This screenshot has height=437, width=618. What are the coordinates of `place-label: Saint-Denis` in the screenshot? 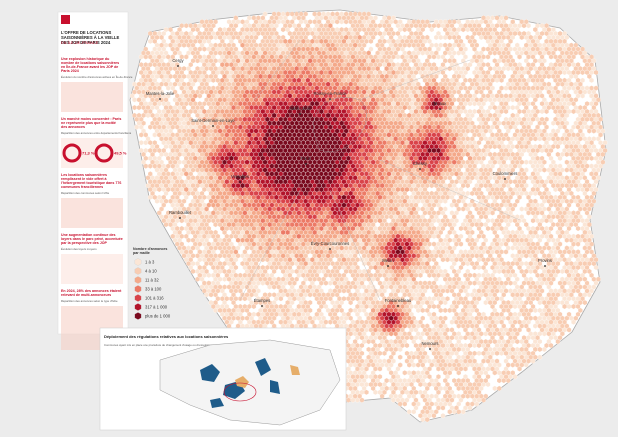 It's located at (300, 108).